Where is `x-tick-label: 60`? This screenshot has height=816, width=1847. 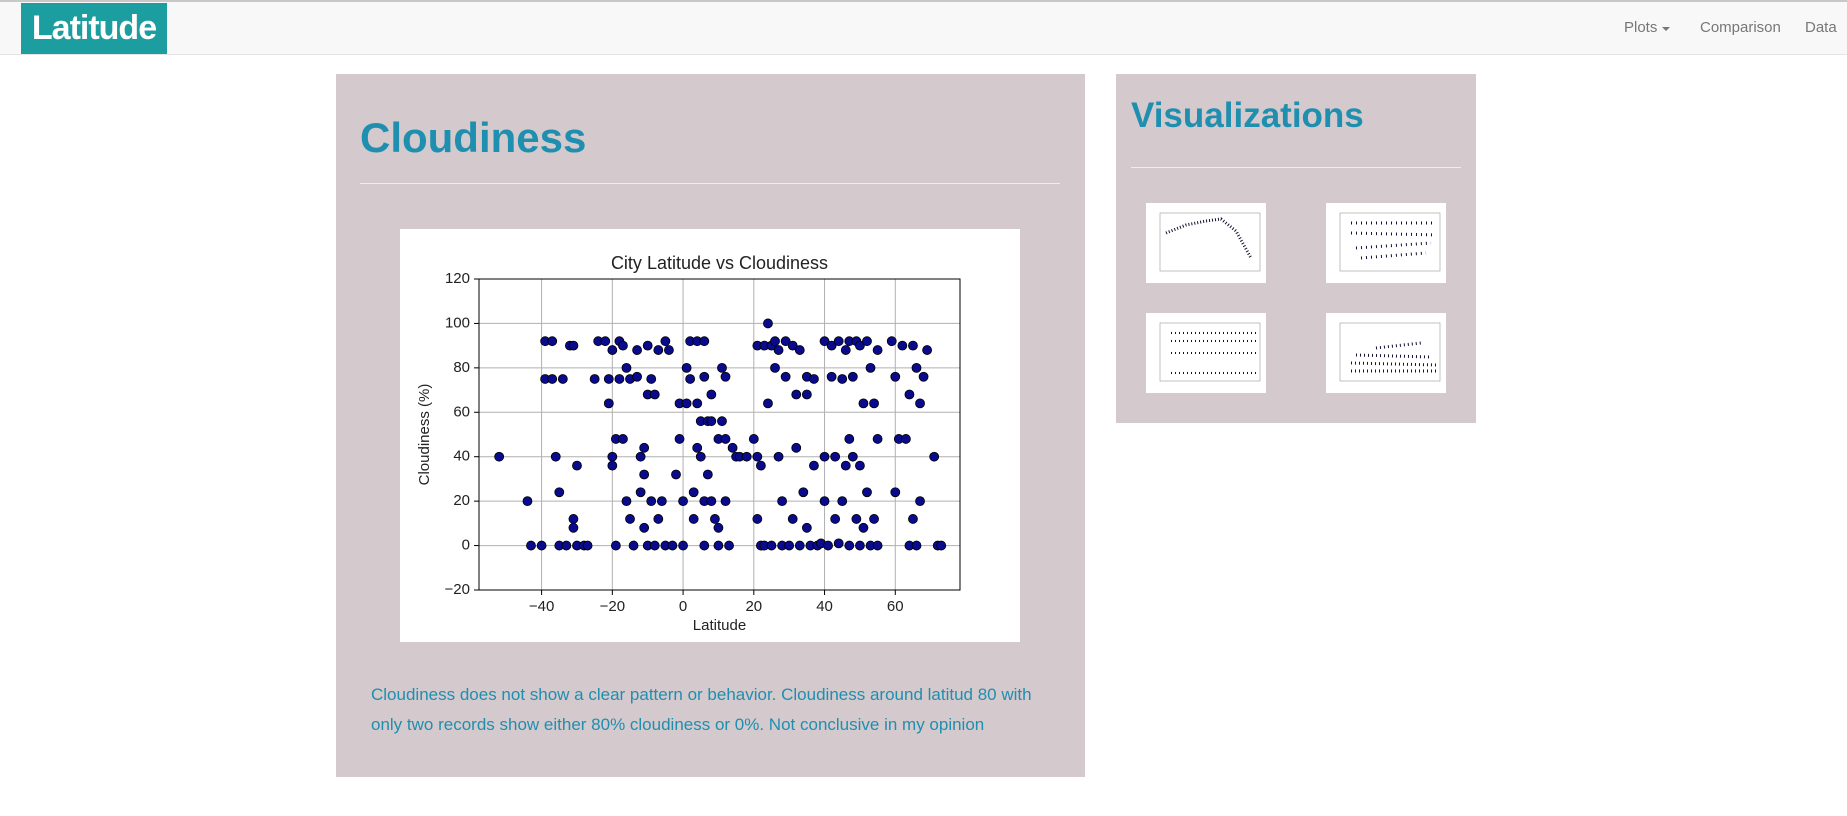
x-tick-label: 60 is located at coordinates (895, 606).